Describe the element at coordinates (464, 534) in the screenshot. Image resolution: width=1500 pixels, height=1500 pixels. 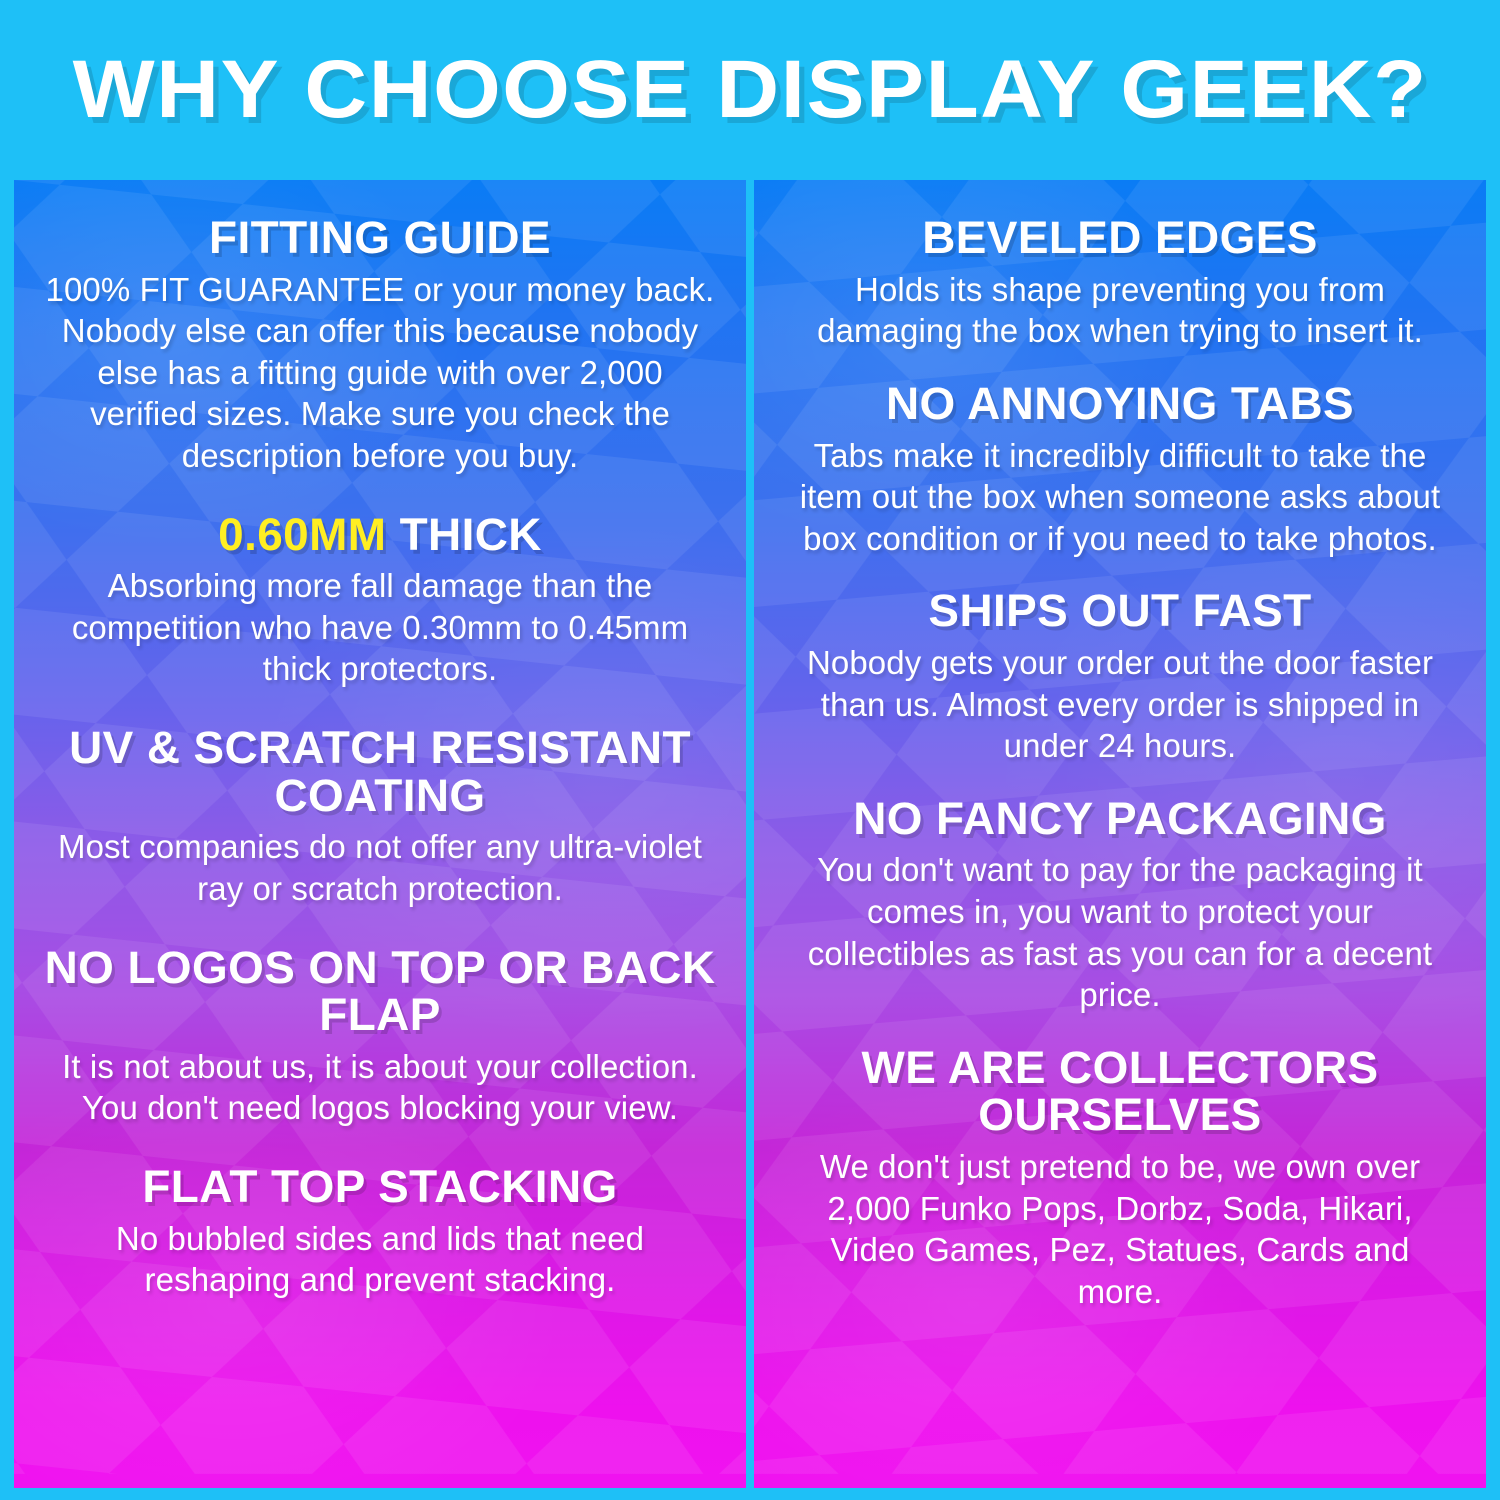
I see `feature-title-rest: THICK` at that location.